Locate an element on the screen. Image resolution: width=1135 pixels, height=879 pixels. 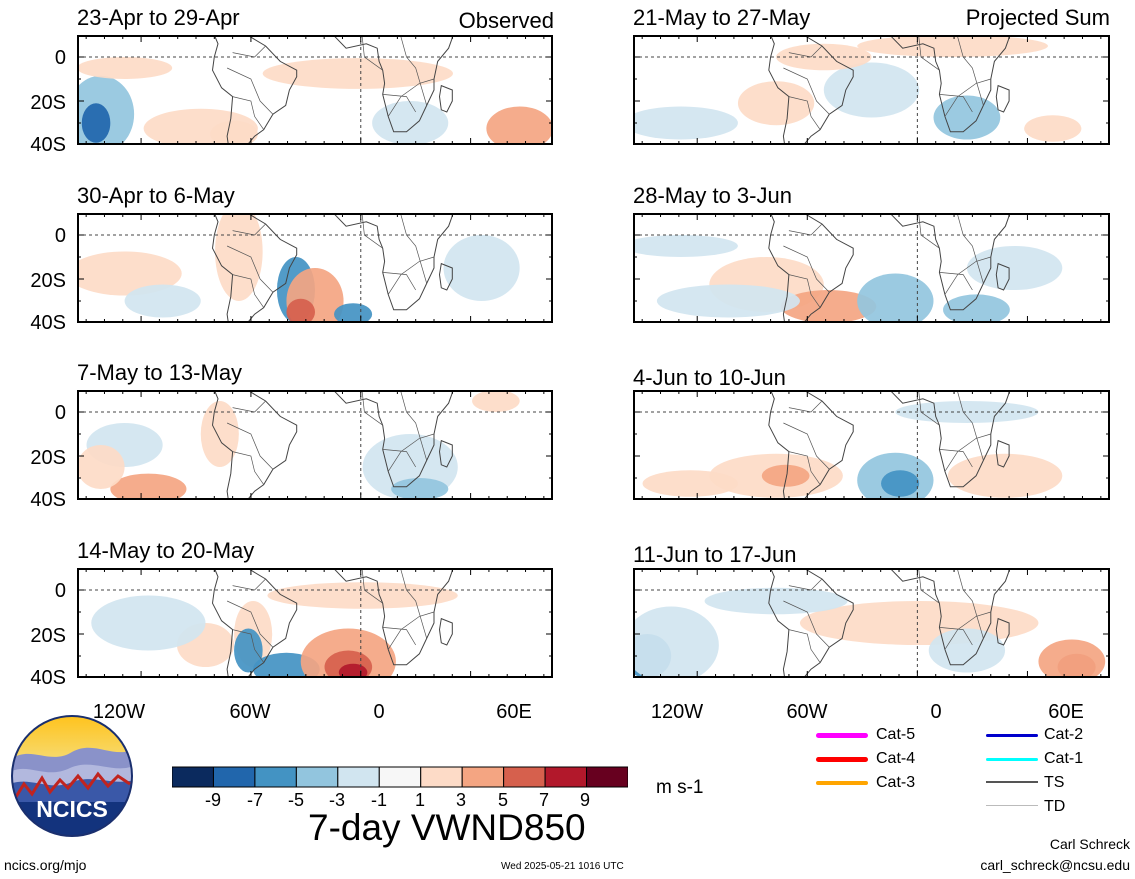
legend-label-ts: TS is located at coordinates (1054, 782).